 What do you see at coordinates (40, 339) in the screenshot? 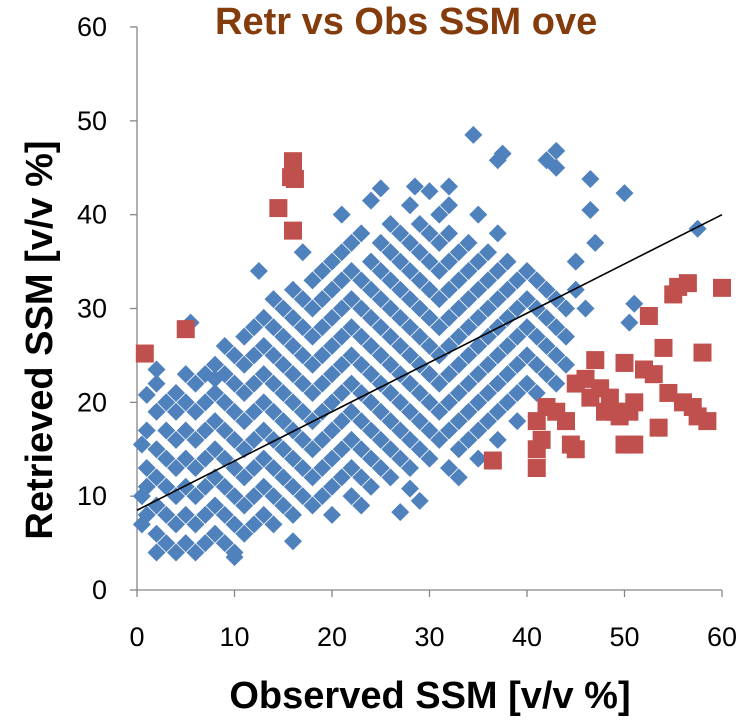
I see `y-axis-title: Retrieved SSM [v/v %]` at bounding box center [40, 339].